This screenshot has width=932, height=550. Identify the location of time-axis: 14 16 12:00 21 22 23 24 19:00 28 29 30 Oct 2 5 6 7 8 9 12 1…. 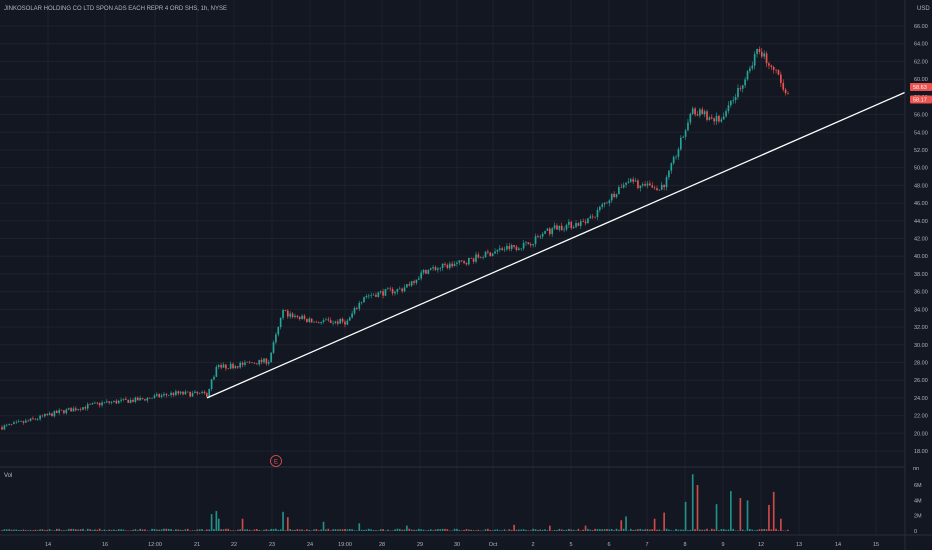
(462, 545).